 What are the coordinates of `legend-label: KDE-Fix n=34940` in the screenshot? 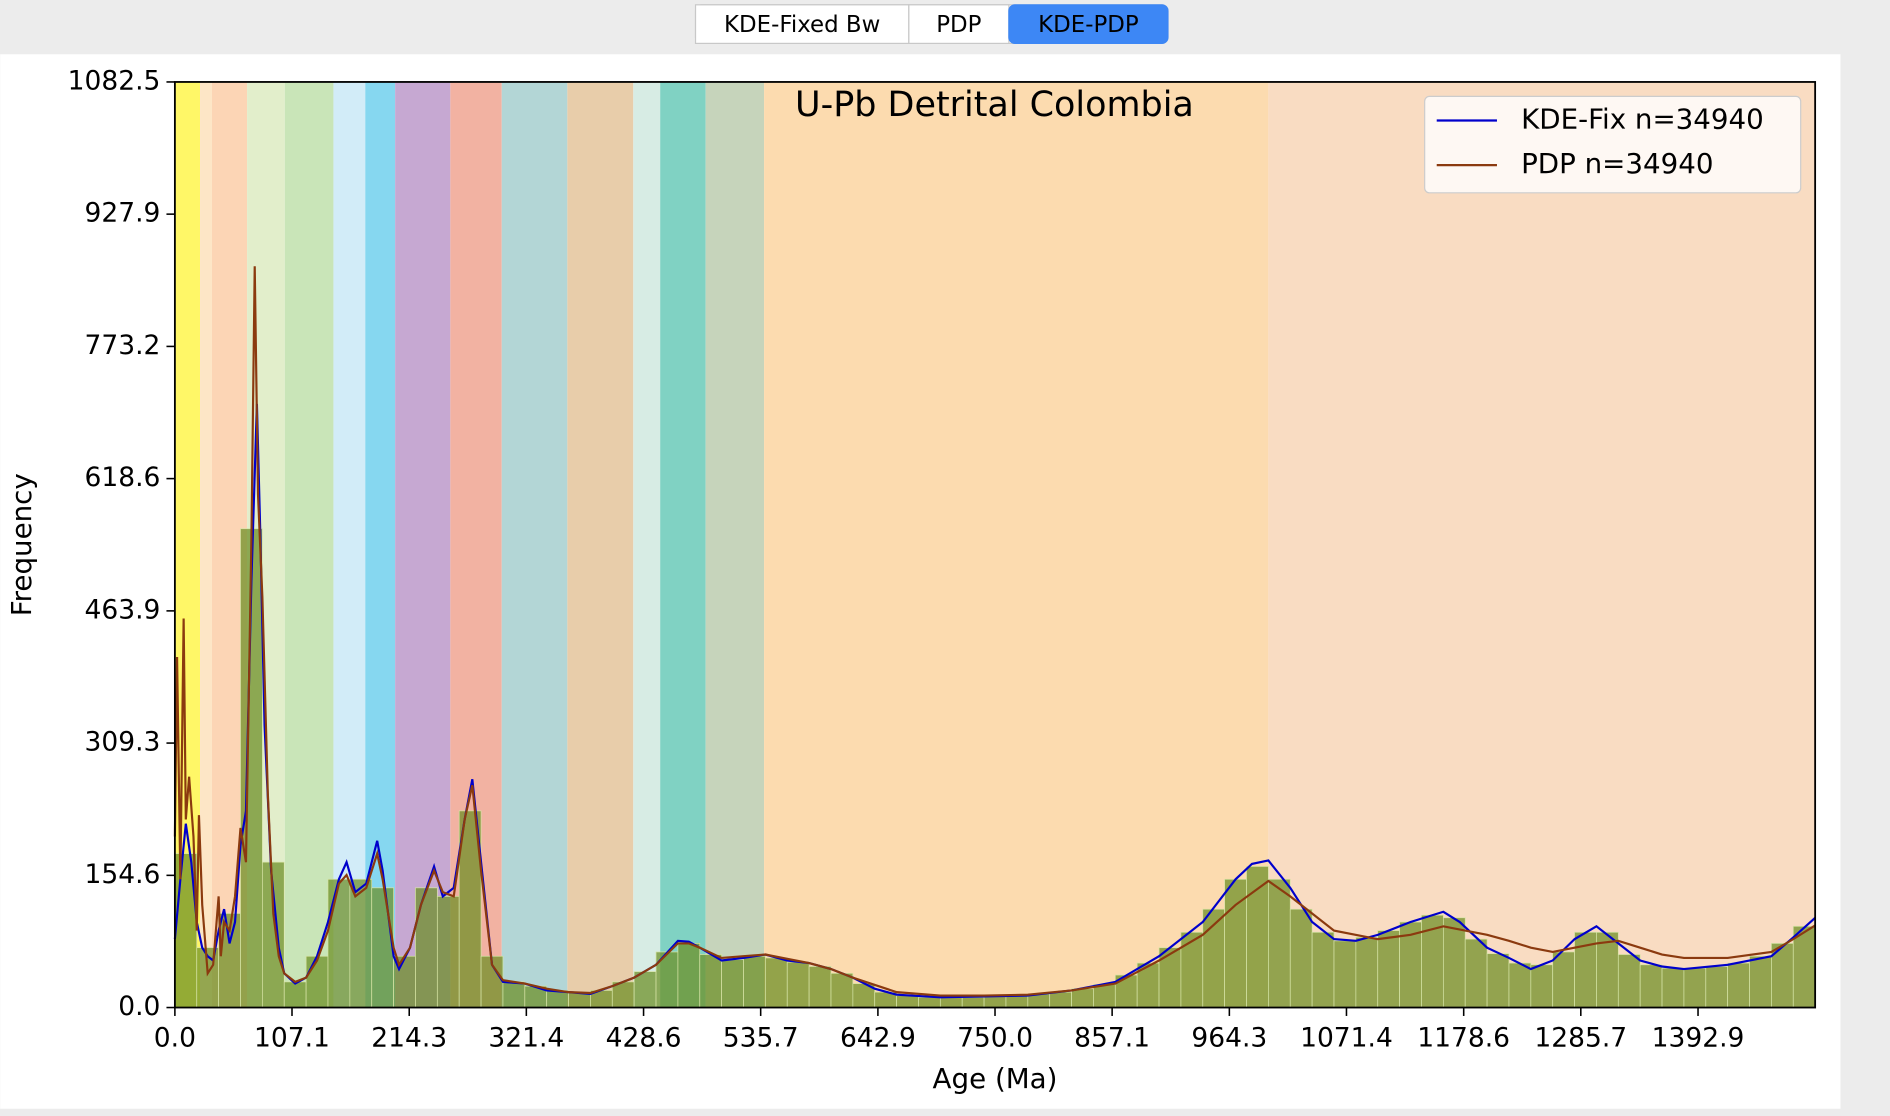 It's located at (1642, 119).